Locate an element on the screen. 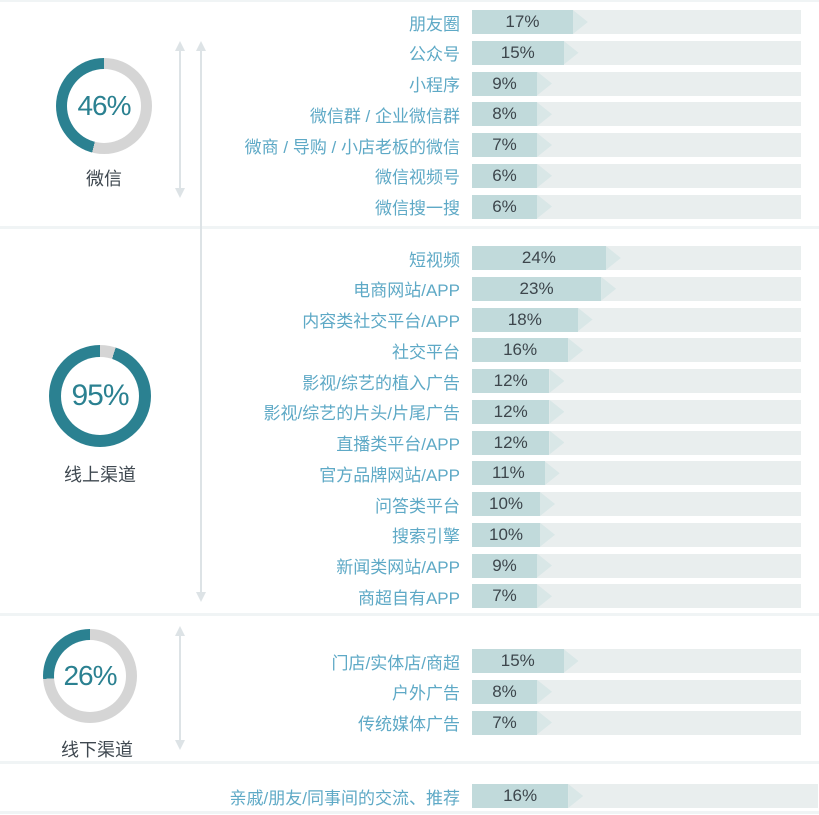 This screenshot has width=819, height=815. donut-caption: 微信 is located at coordinates (104, 179).